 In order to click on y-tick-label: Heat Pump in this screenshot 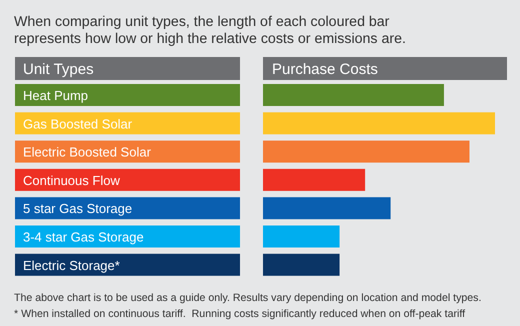, I will do `click(55, 95)`.